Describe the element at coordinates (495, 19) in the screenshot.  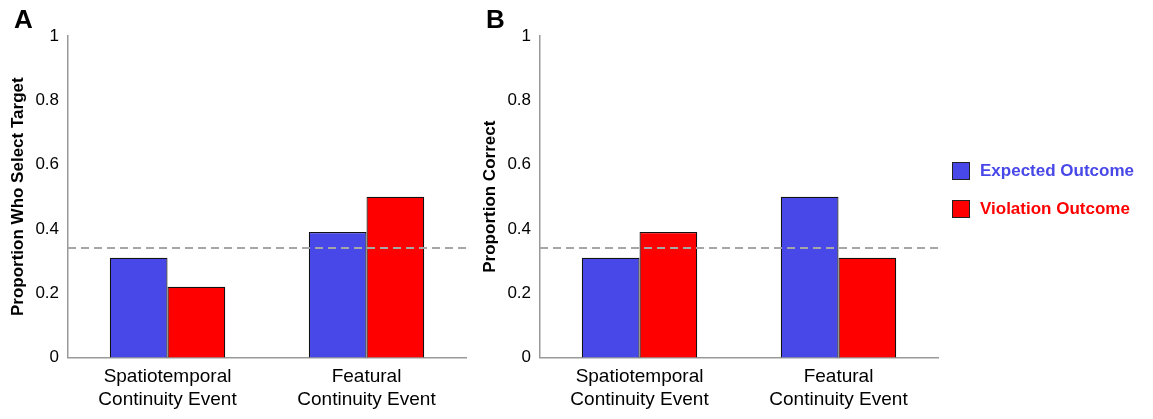
I see `chart-title: B` at that location.